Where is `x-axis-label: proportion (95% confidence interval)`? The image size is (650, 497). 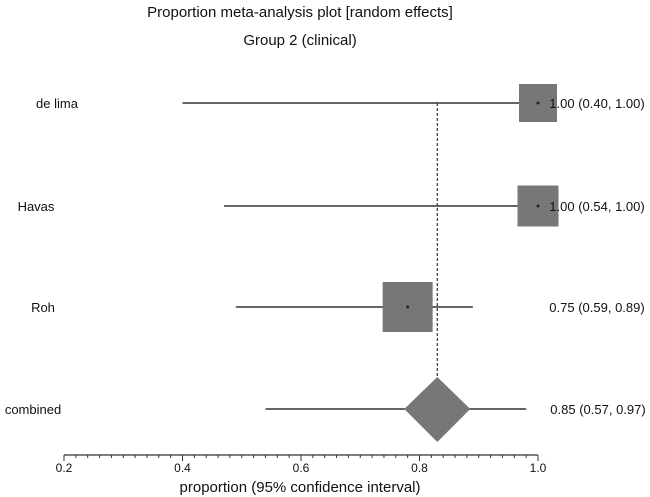 x-axis-label: proportion (95% confidence interval) is located at coordinates (300, 487).